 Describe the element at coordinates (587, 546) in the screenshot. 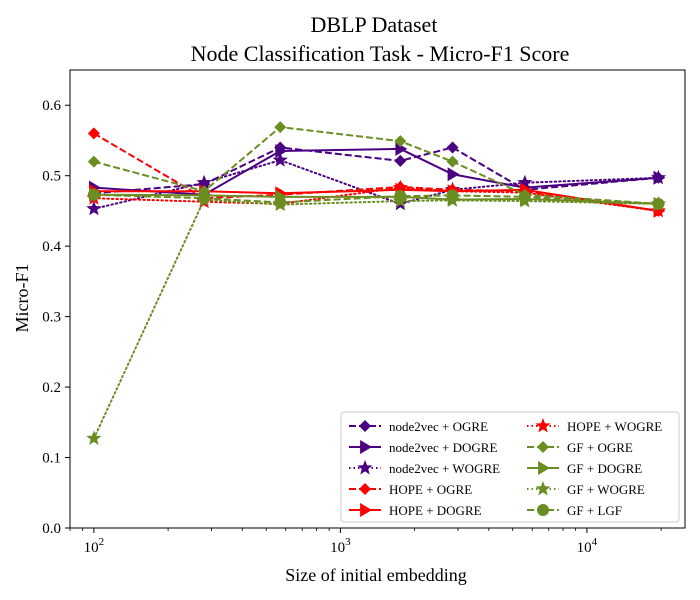

I see `x-tick-label: 10⁴` at that location.